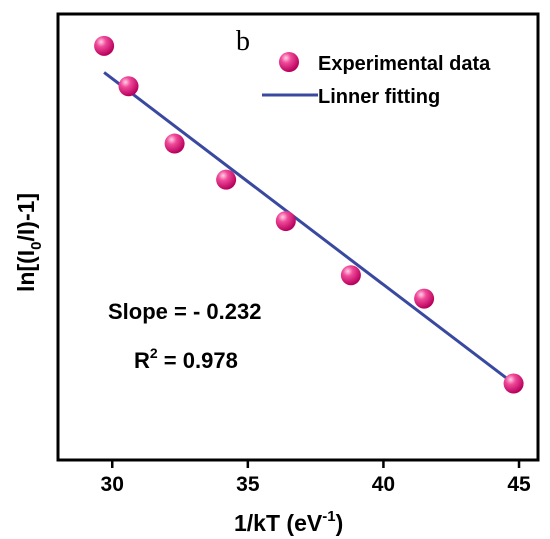 The height and width of the screenshot is (539, 550). Describe the element at coordinates (36, 246) in the screenshot. I see `y-axis-label-subscript: 0` at that location.